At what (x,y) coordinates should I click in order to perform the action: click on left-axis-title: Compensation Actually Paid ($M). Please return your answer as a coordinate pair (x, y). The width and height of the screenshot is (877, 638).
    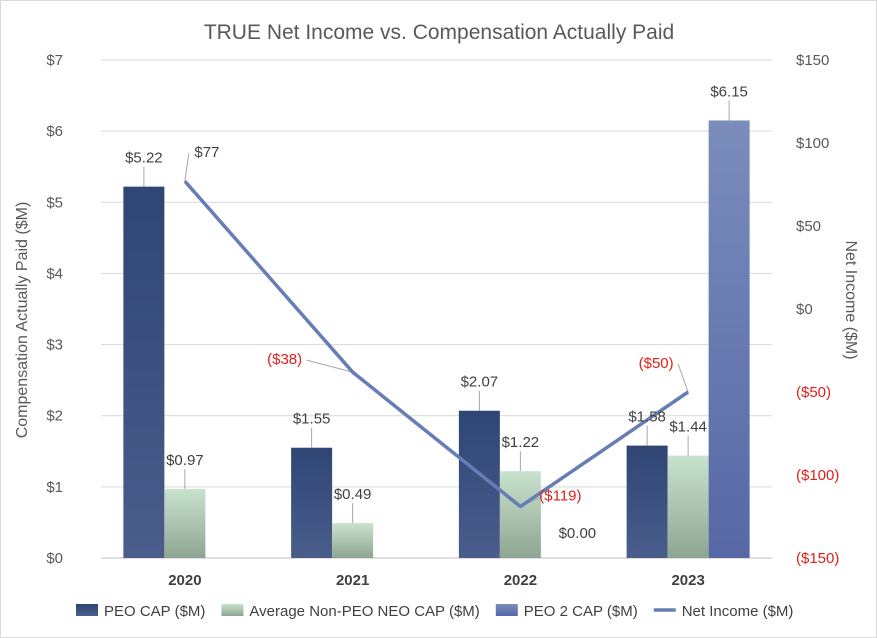
    Looking at the image, I should click on (22, 320).